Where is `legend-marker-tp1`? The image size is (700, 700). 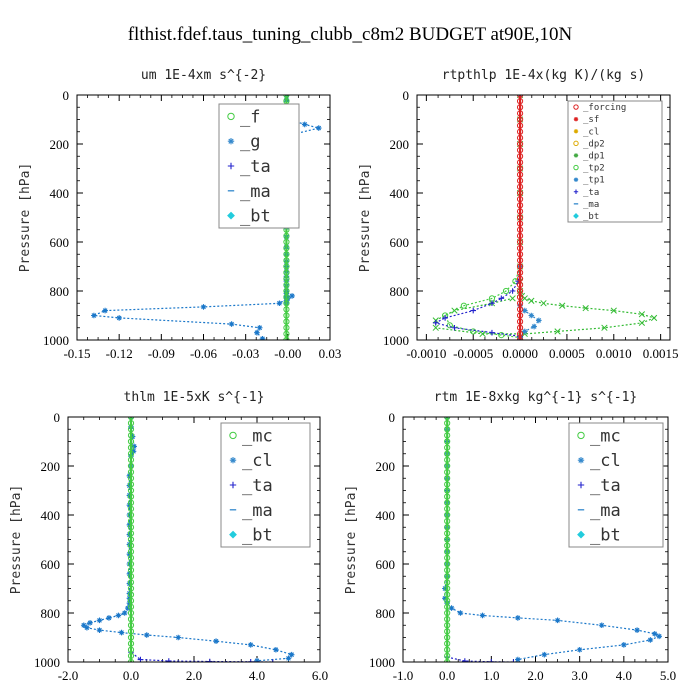
legend-marker-tp1 is located at coordinates (576, 179).